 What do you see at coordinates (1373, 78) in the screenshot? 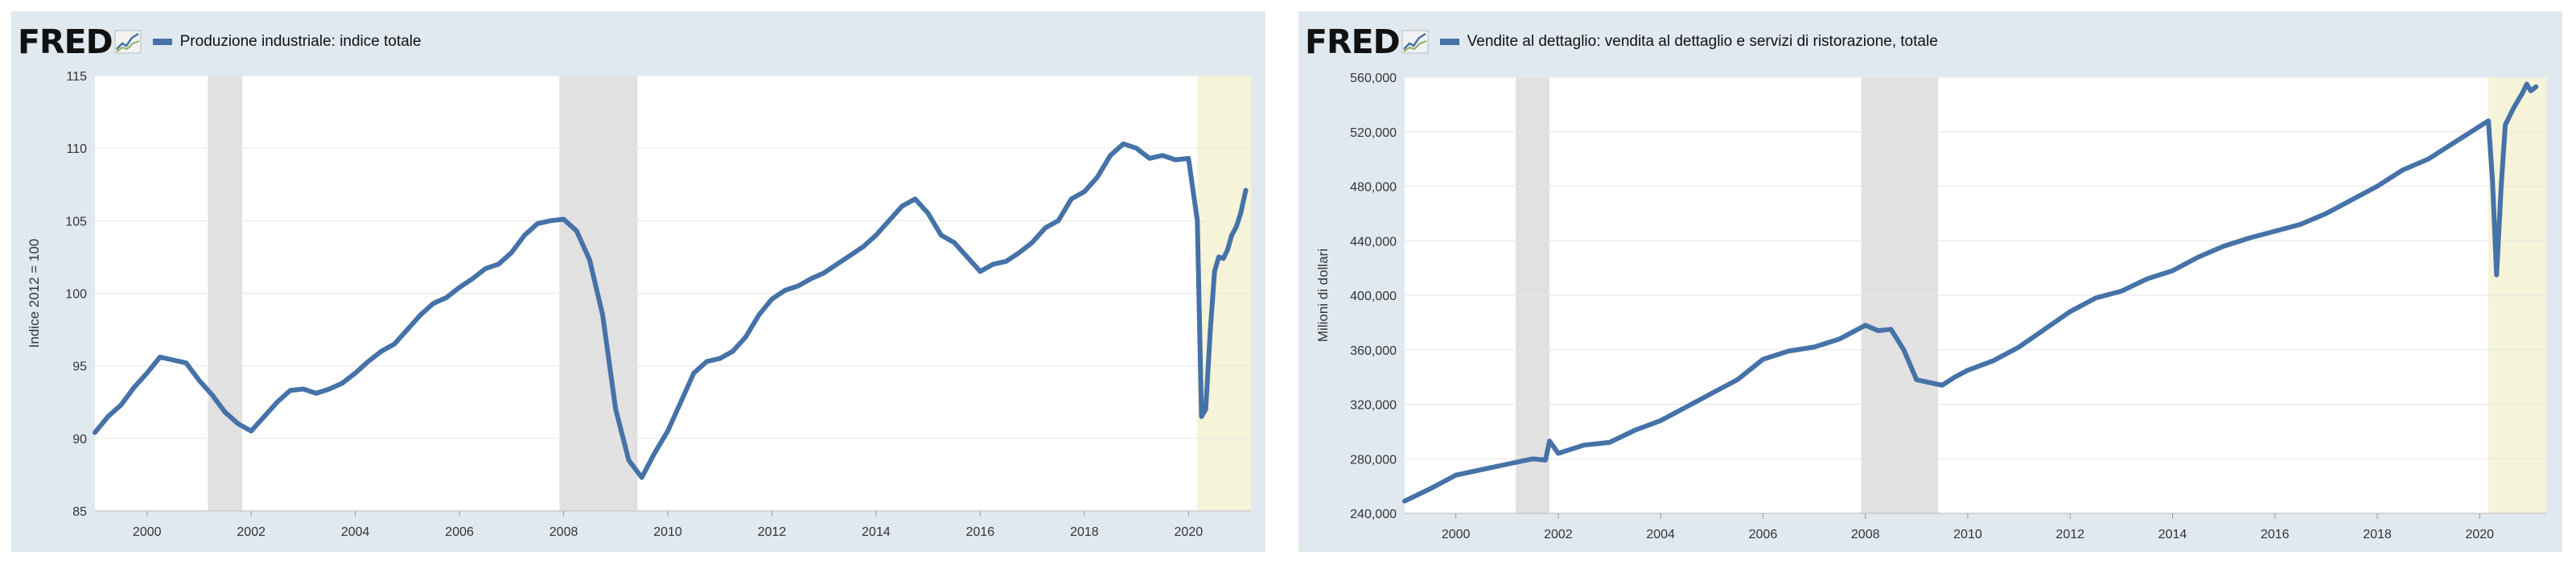
I see `y-tick-label: 560,000` at bounding box center [1373, 78].